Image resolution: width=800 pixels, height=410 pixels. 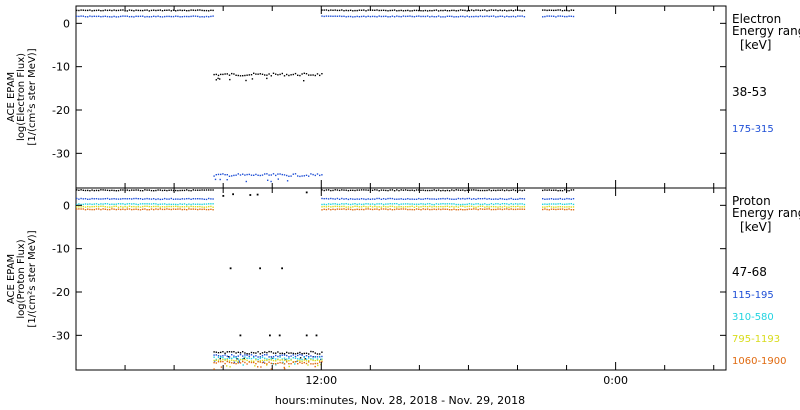 What do you see at coordinates (21, 97) in the screenshot?
I see `electron-y-axis-label: log(Electron Flux)` at bounding box center [21, 97].